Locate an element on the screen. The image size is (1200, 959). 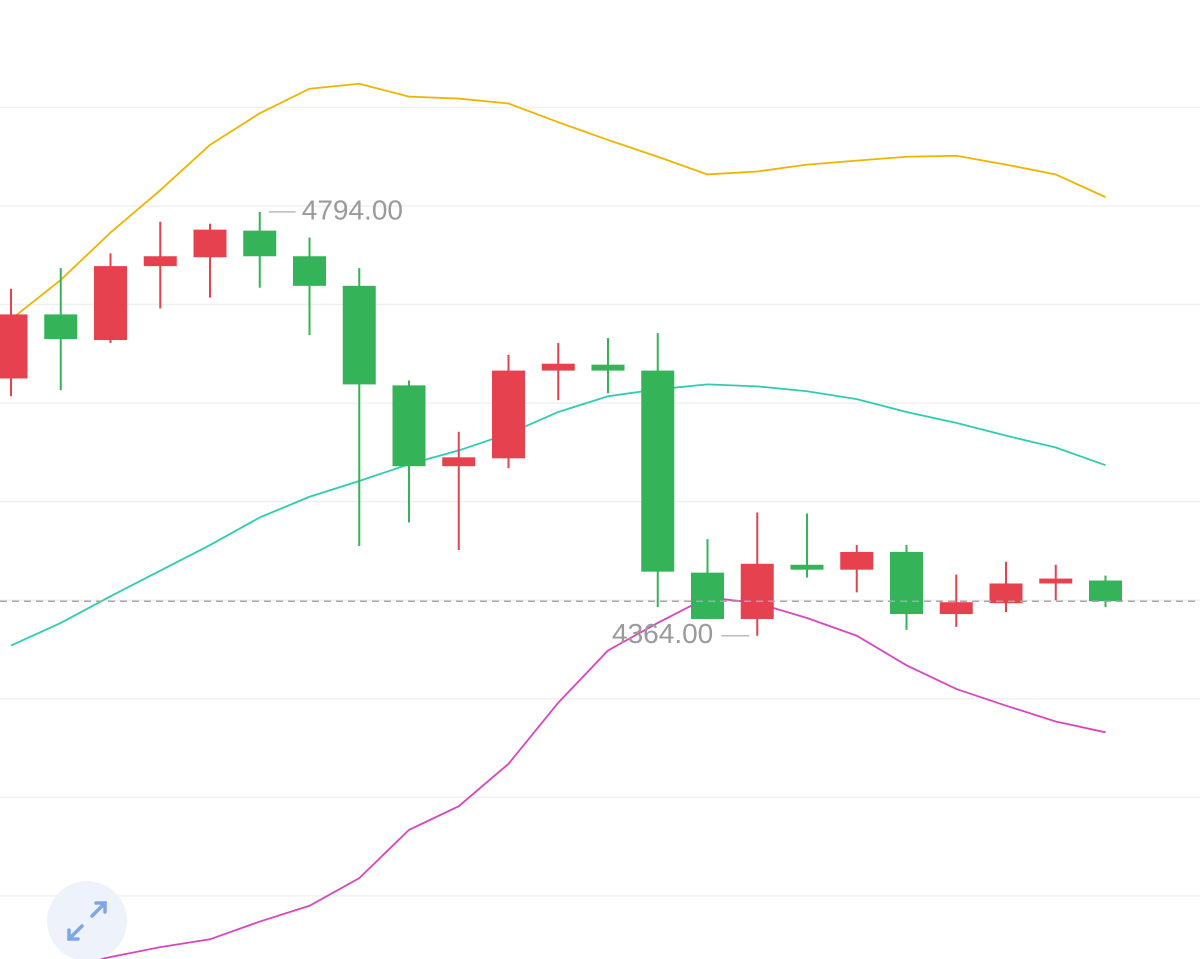
expand-icon is located at coordinates (87, 921).